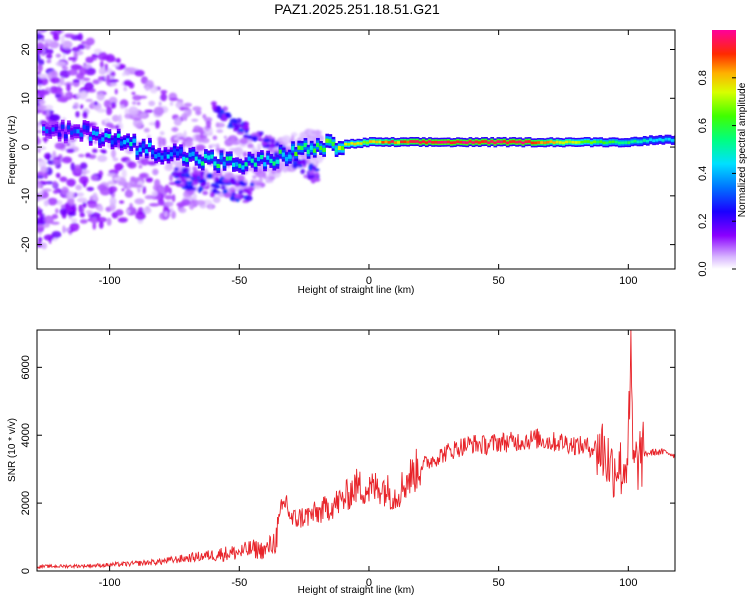 Image resolution: width=750 pixels, height=600 pixels. Describe the element at coordinates (369, 583) in the screenshot. I see `x-tick-label: 0` at that location.